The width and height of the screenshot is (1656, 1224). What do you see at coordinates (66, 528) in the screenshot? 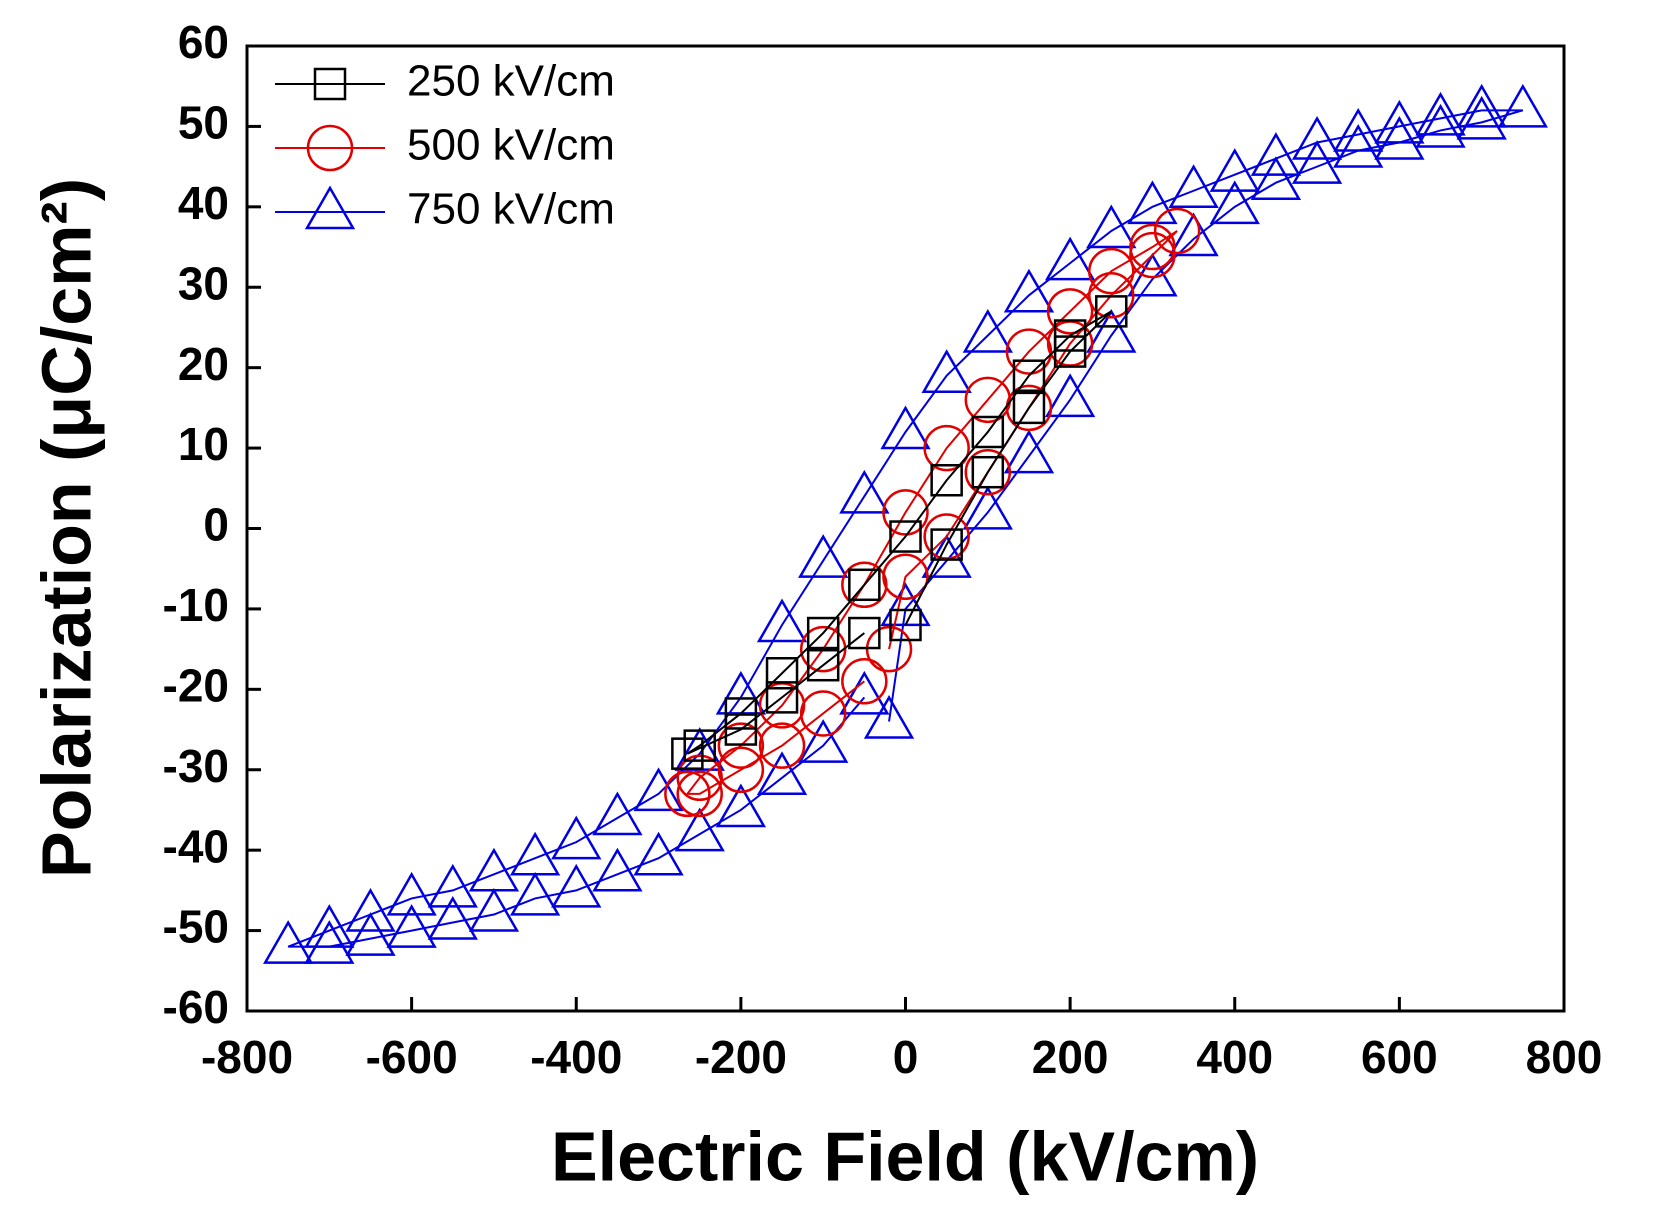
I see `y-axis-label: Polarization (μC/cm²)` at bounding box center [66, 528].